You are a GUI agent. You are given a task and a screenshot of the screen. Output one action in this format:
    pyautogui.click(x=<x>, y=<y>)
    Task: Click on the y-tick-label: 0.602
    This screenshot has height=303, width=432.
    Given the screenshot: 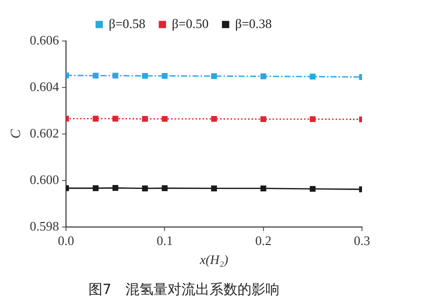 What is the action you would take?
    pyautogui.click(x=45, y=132)
    